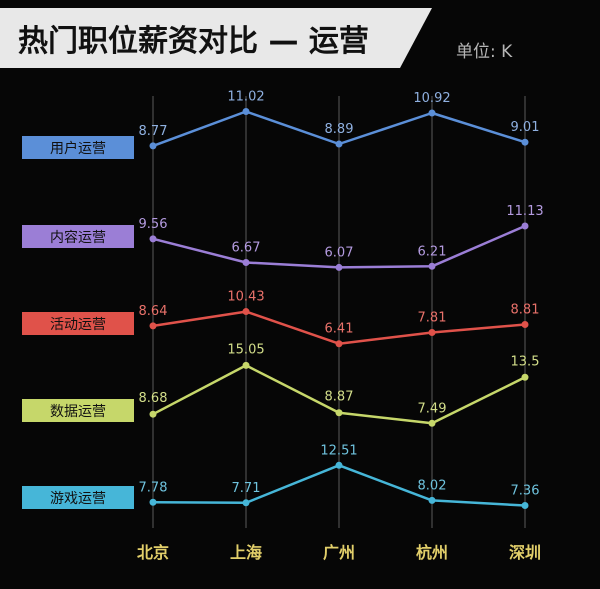  Describe the element at coordinates (432, 552) in the screenshot. I see `x-tick-label: 杭州` at that location.